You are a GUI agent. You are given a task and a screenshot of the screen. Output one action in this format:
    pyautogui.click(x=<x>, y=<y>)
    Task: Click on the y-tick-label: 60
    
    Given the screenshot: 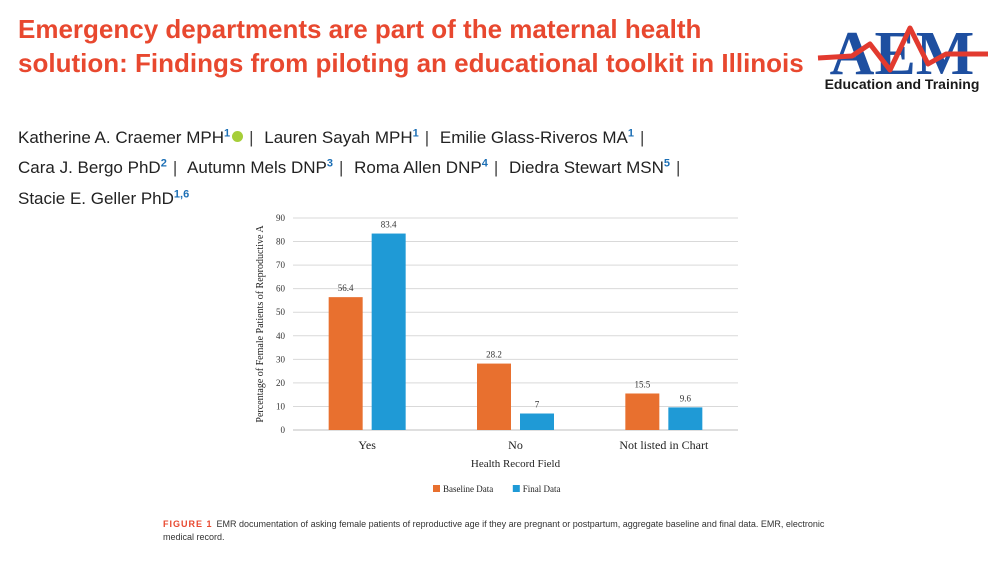 What is the action you would take?
    pyautogui.click(x=281, y=289)
    